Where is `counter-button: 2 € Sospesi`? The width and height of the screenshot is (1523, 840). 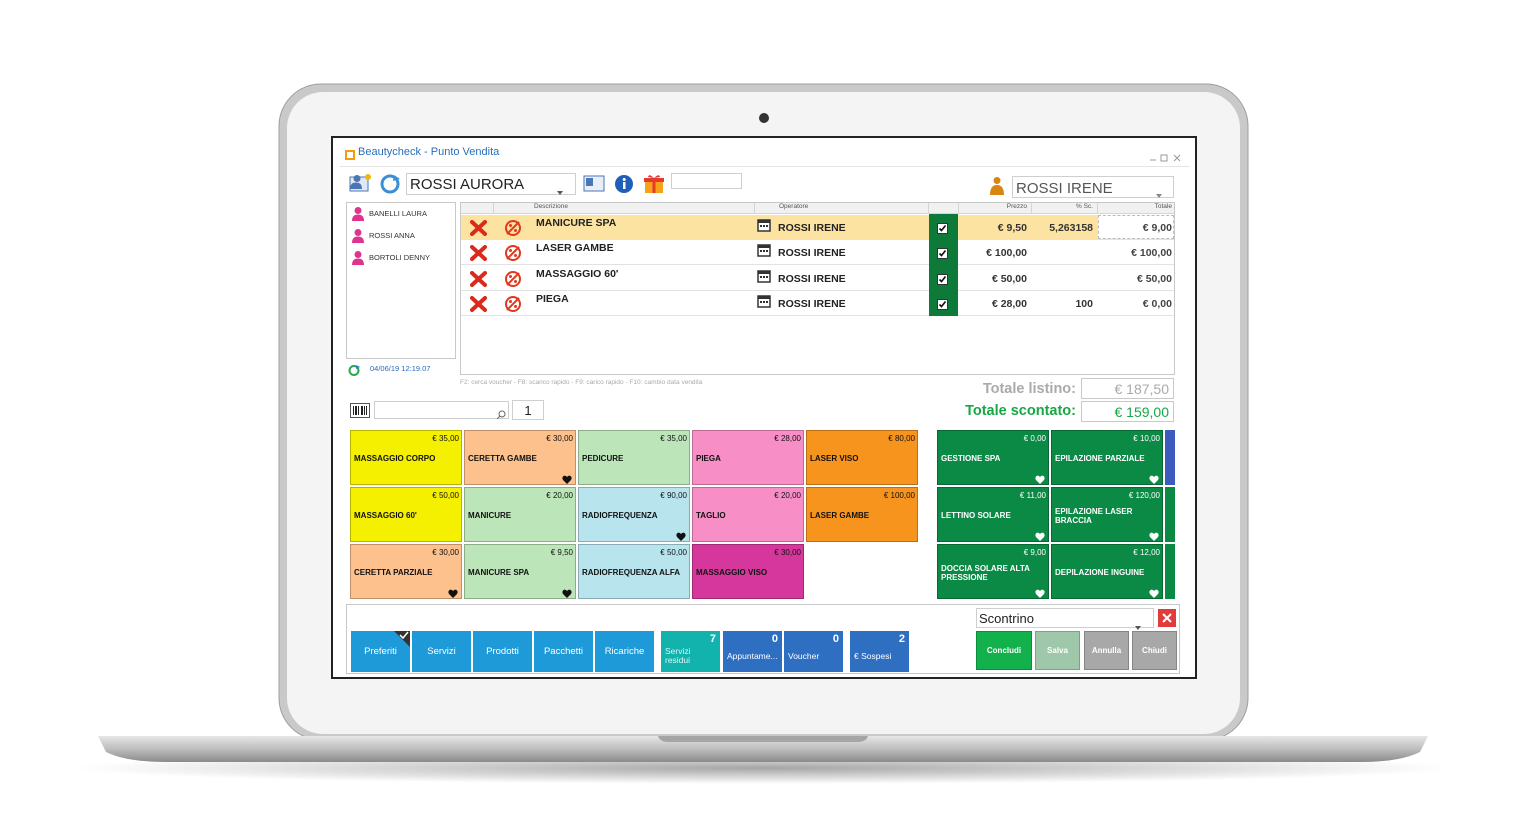 counter-button: 2 € Sospesi is located at coordinates (879, 651).